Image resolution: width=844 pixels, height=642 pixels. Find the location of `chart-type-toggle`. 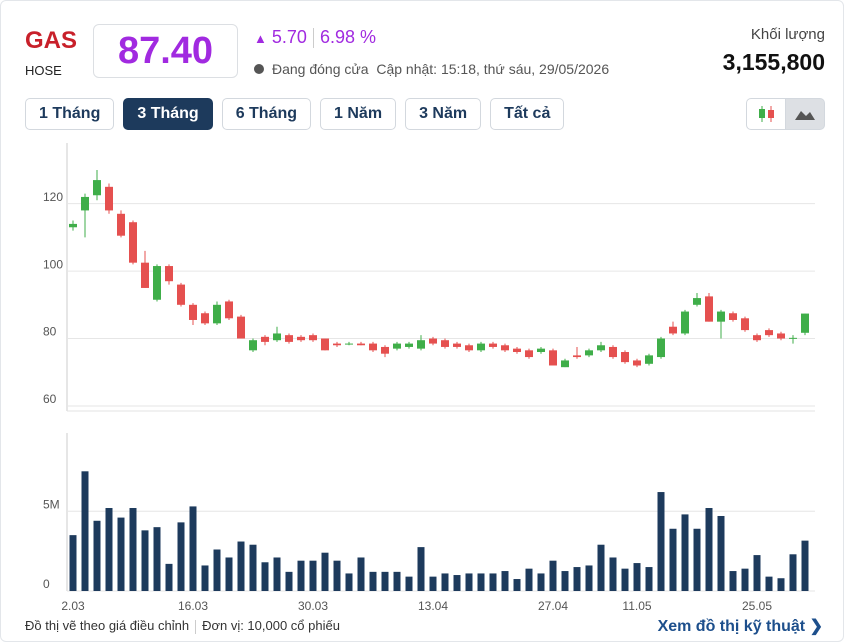

chart-type-toggle is located at coordinates (785, 114).